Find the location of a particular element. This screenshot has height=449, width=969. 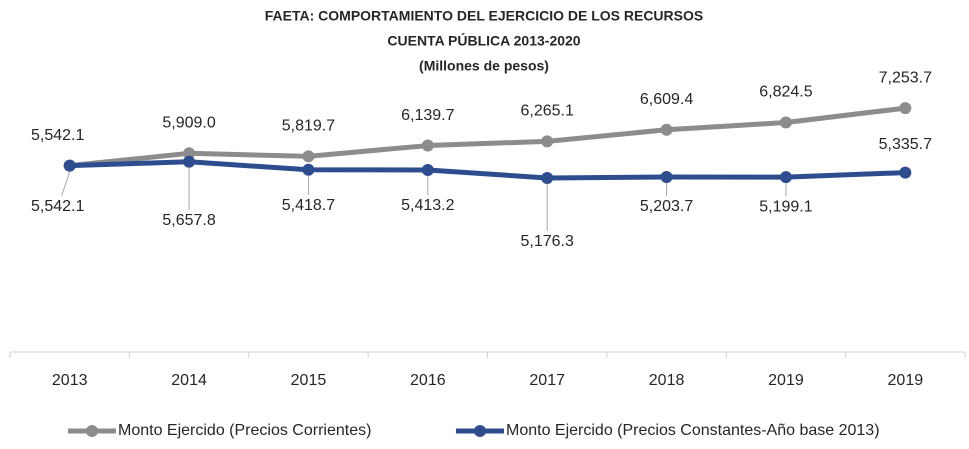

chart-title: CUENTA PÚBLICA 2013-2020 is located at coordinates (483, 40).